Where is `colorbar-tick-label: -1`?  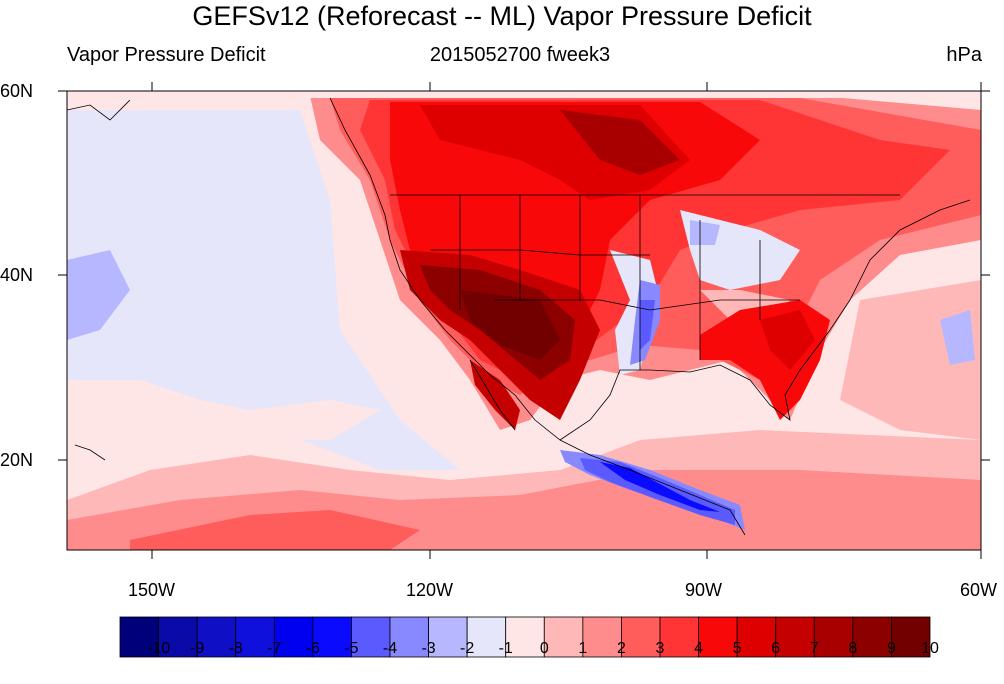
colorbar-tick-label: -1 is located at coordinates (505, 648).